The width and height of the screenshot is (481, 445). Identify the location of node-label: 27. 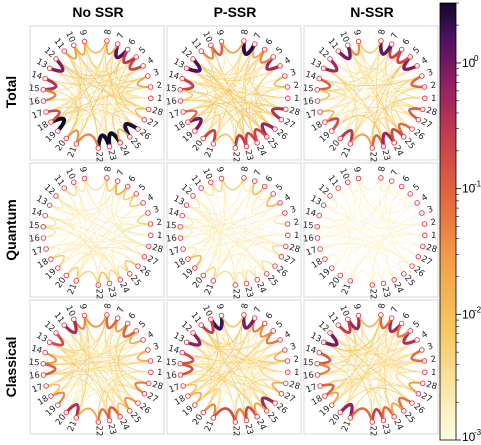
(289, 398).